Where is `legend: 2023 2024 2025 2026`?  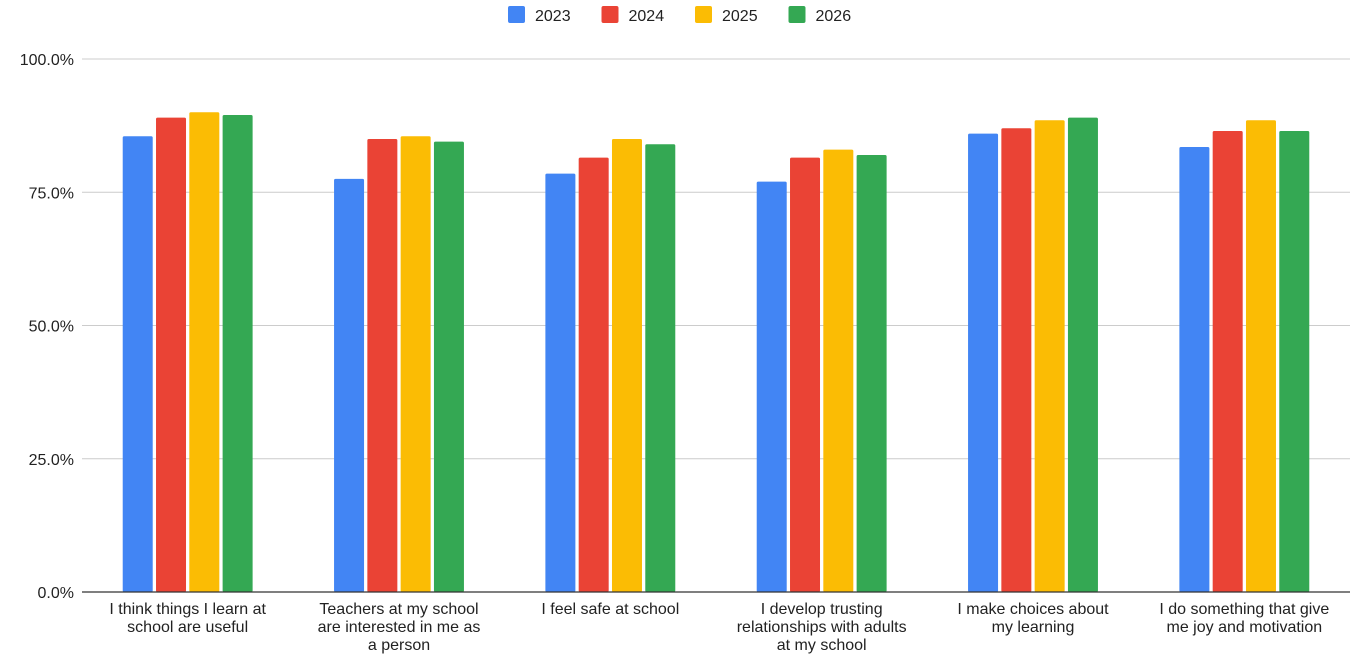
legend: 2023 2024 2025 2026 is located at coordinates (679, 15).